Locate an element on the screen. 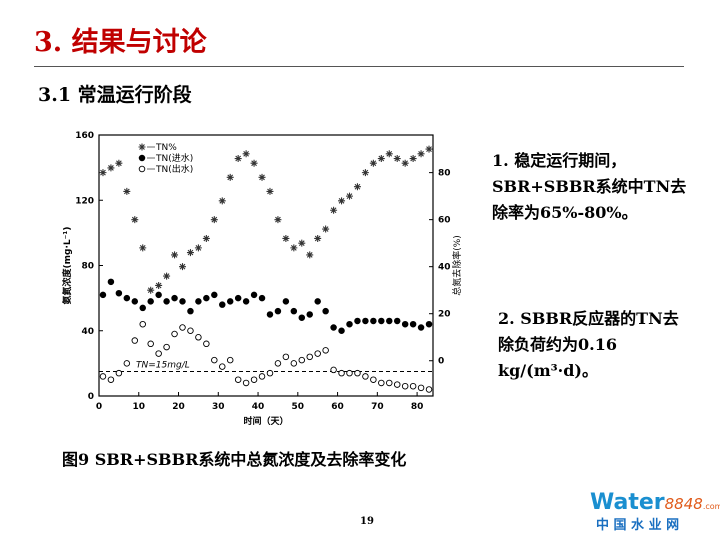  x-tick-label: 70 is located at coordinates (377, 407).